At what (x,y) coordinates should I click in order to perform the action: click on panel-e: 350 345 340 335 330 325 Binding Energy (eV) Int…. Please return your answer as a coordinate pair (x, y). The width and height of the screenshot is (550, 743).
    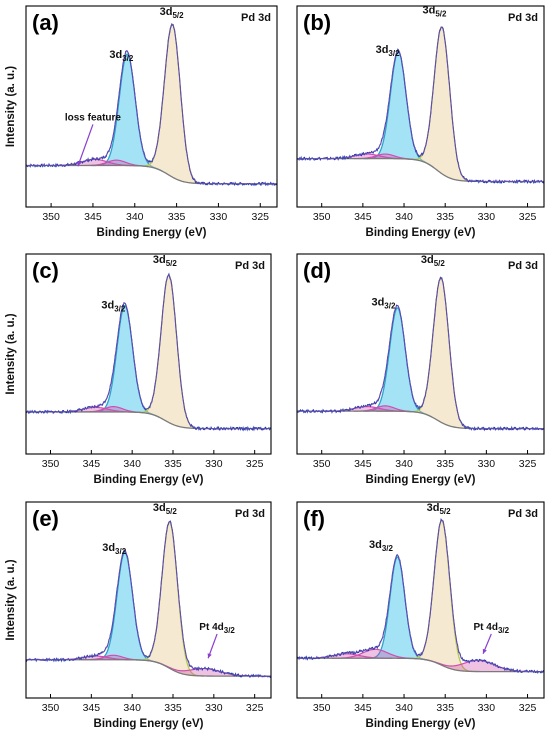
    Looking at the image, I should click on (138, 615).